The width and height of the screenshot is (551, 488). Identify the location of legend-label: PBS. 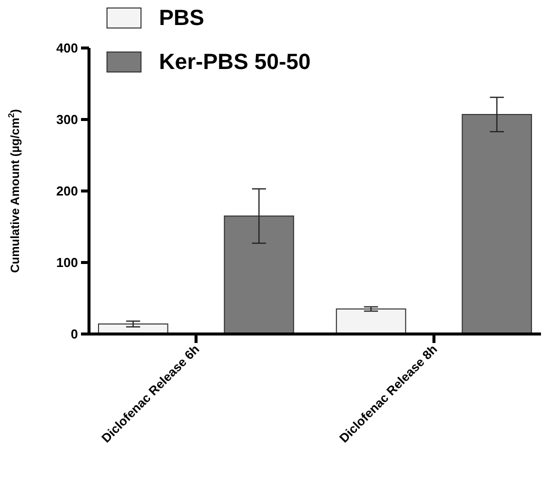
(181, 17).